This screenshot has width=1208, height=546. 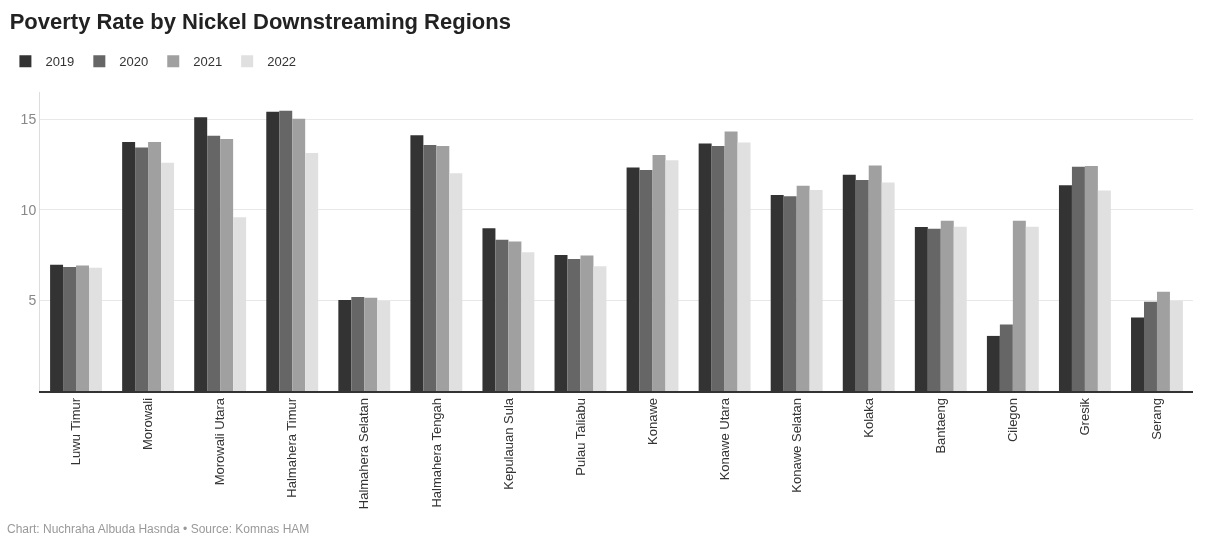 What do you see at coordinates (148, 423) in the screenshot?
I see `x-tick-label: Morowali` at bounding box center [148, 423].